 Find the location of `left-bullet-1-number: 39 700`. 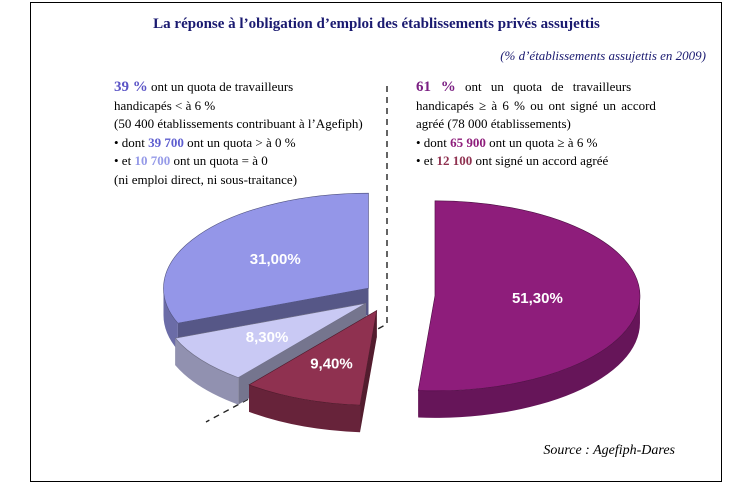

left-bullet-1-number: 39 700 is located at coordinates (166, 142).